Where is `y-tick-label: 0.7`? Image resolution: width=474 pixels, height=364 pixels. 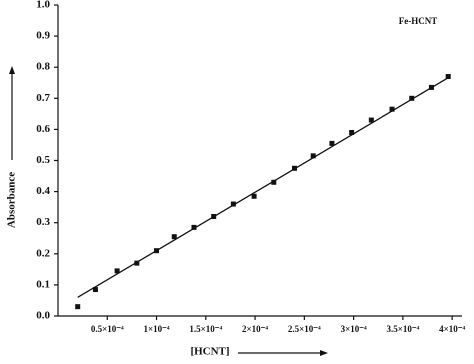
y-tick-label: 0.7 is located at coordinates (43, 98).